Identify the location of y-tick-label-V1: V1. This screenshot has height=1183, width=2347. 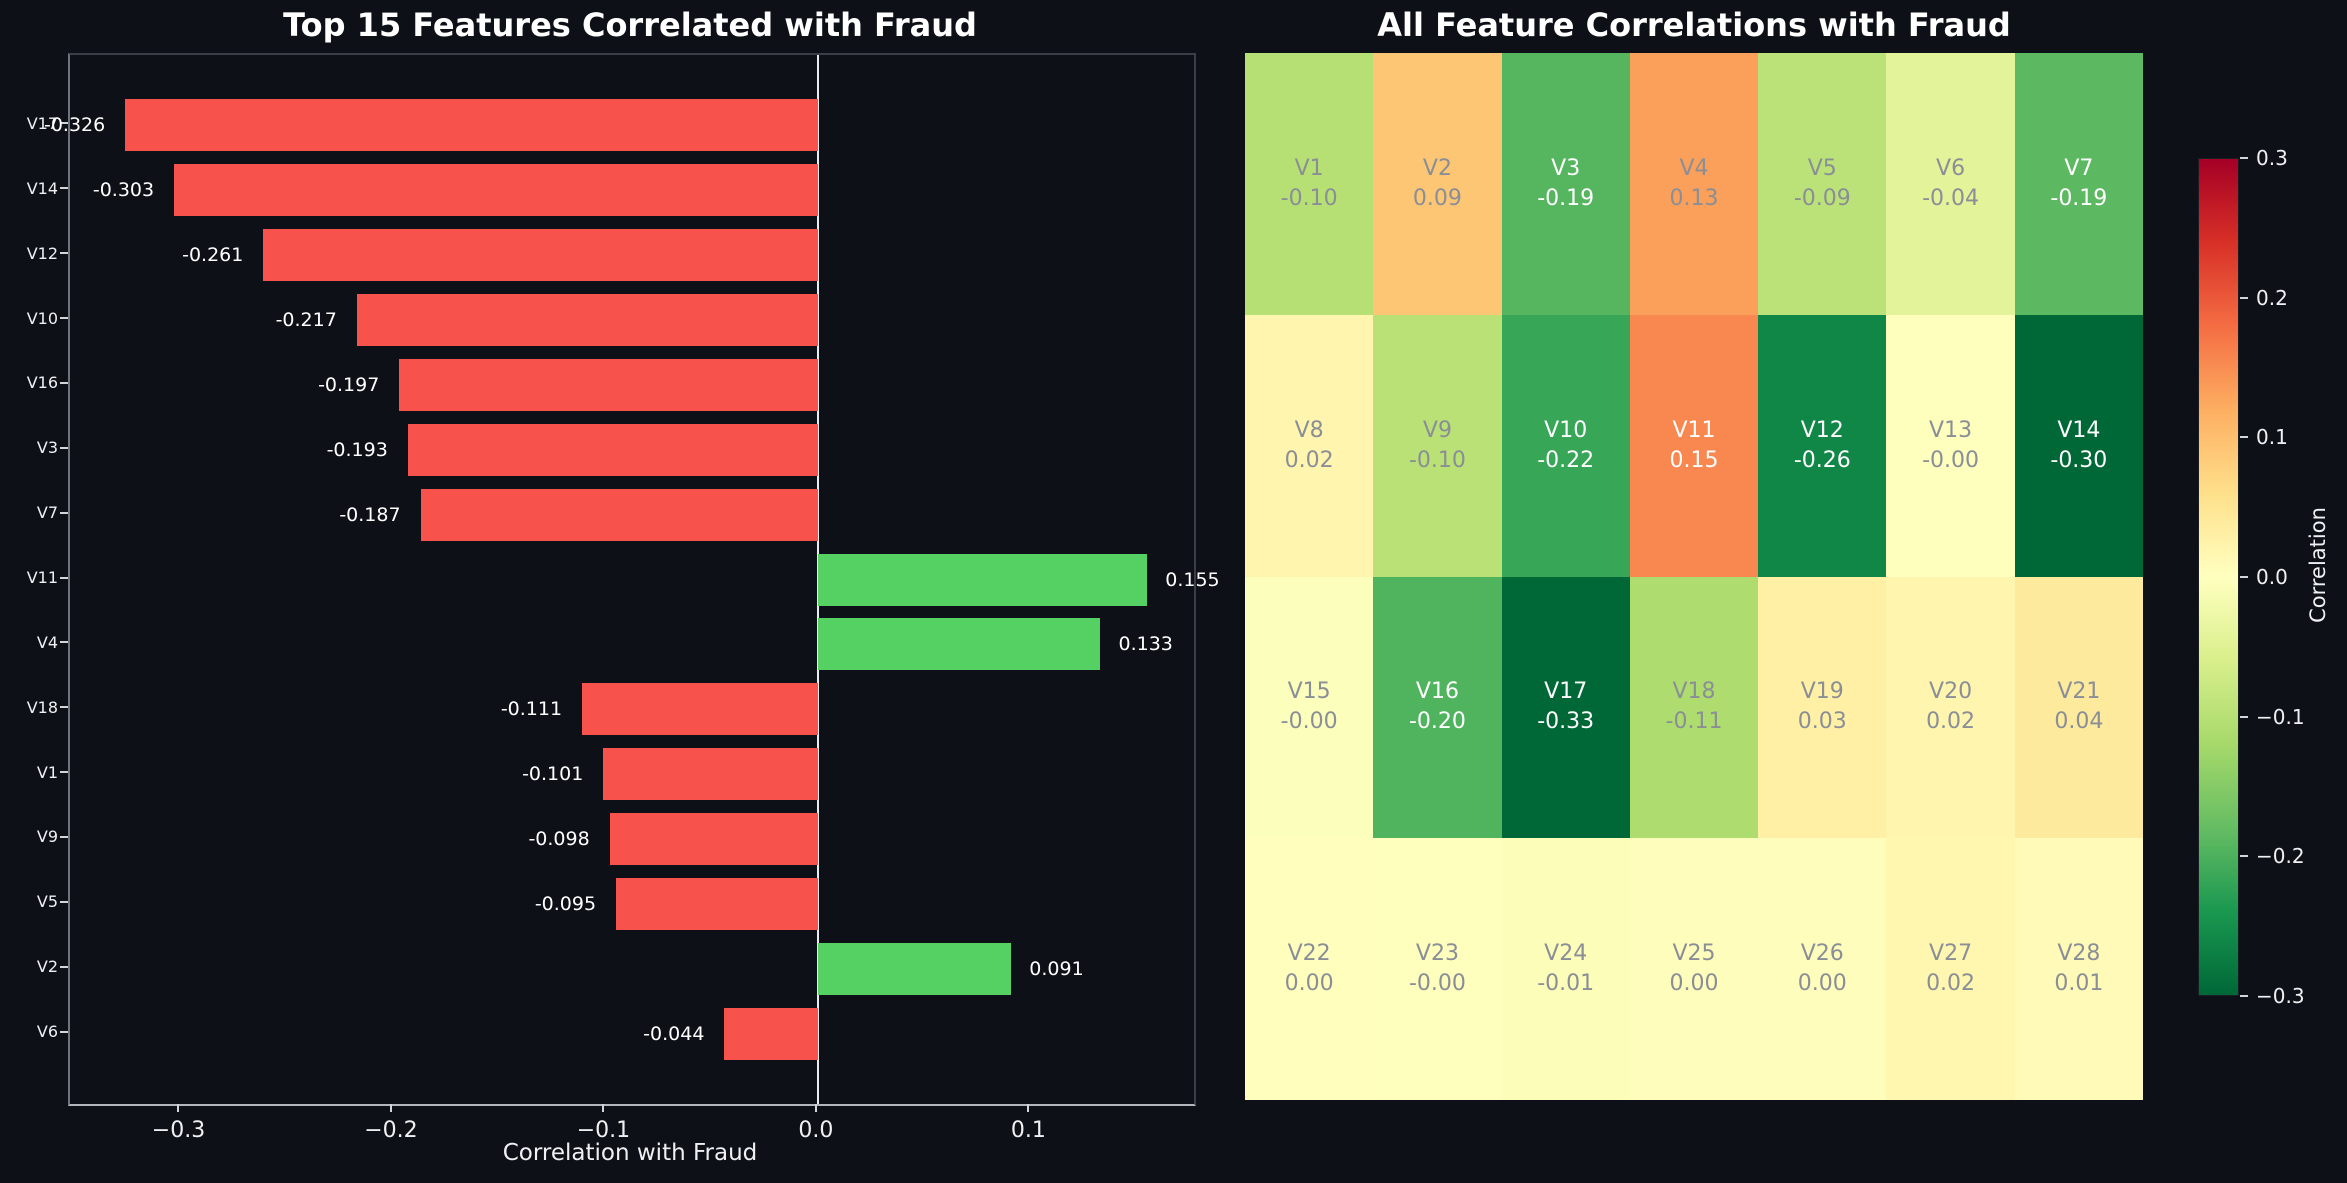
(47, 772).